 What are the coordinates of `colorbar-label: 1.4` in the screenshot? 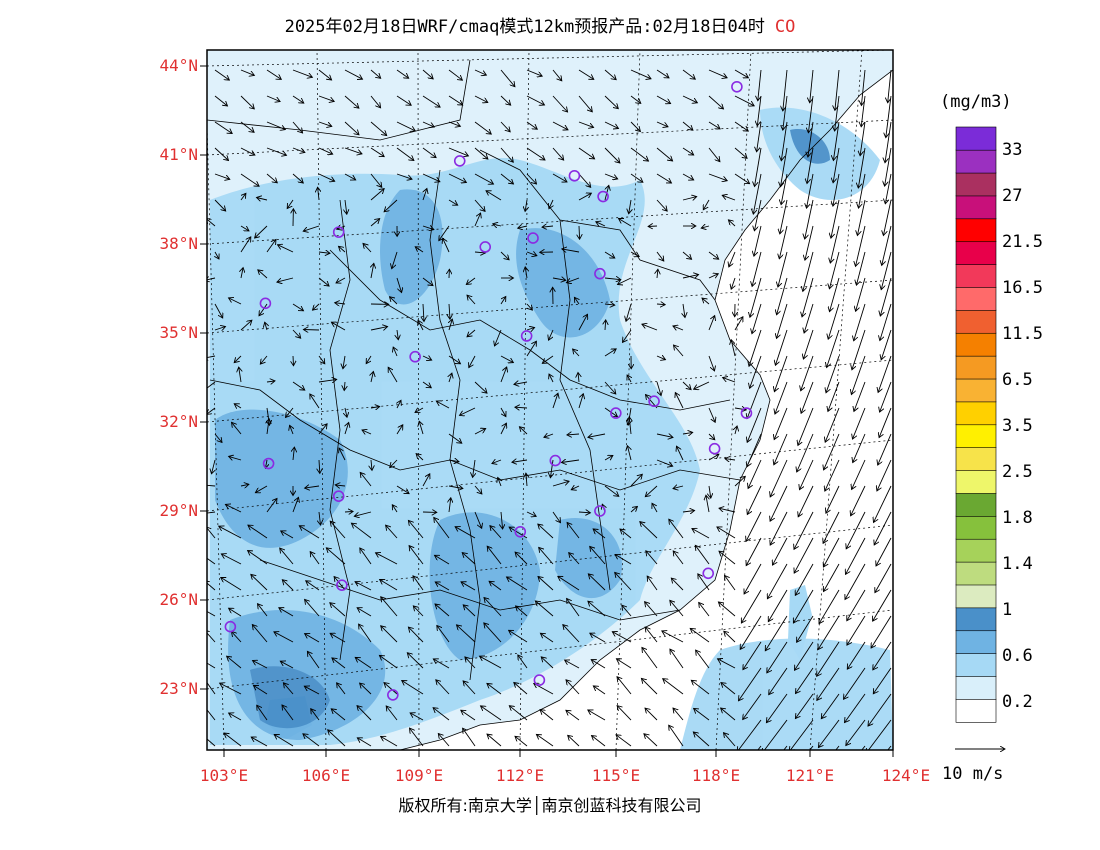 It's located at (1017, 564).